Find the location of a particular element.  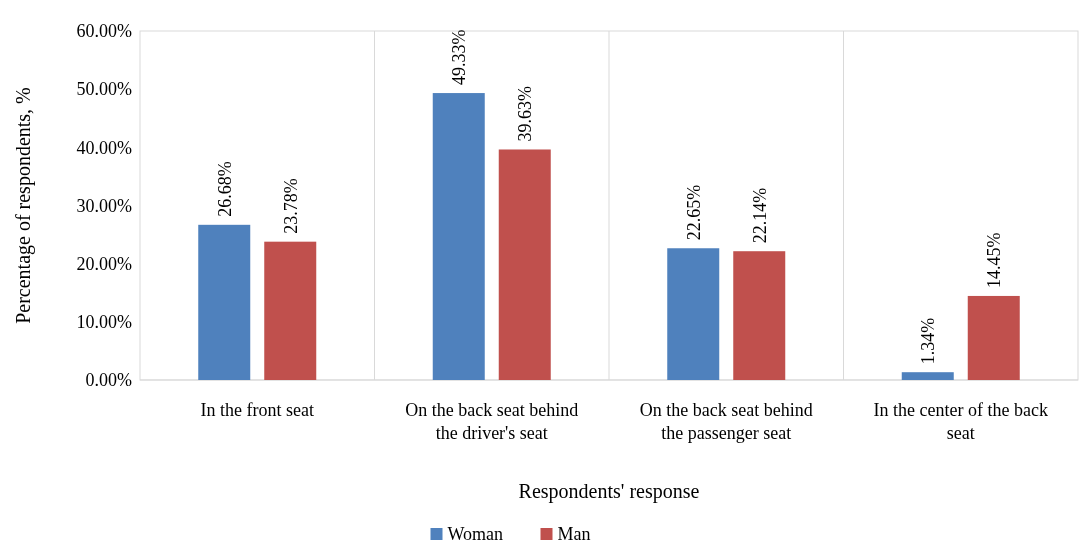

data-label: 49.33% is located at coordinates (459, 57).